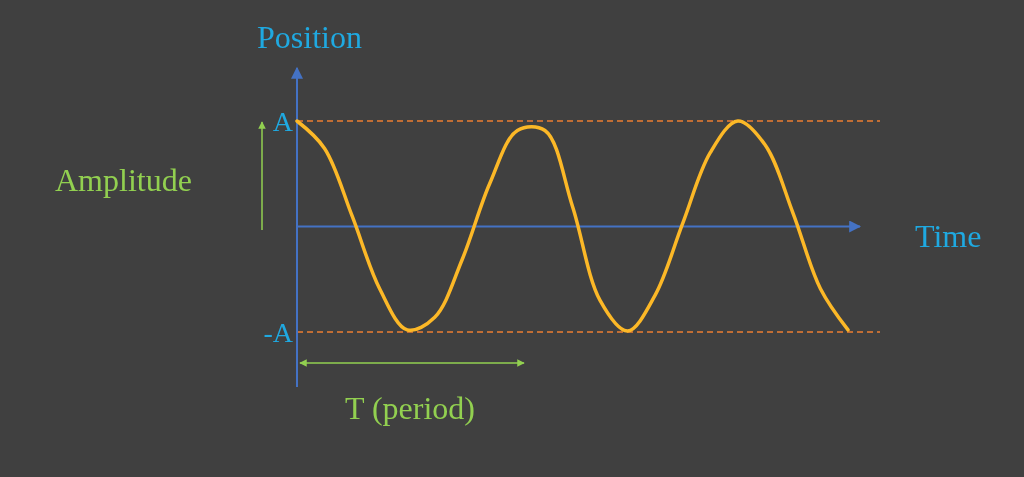 The image size is (1024, 477). Describe the element at coordinates (123, 180) in the screenshot. I see `text: Amplitude` at that location.